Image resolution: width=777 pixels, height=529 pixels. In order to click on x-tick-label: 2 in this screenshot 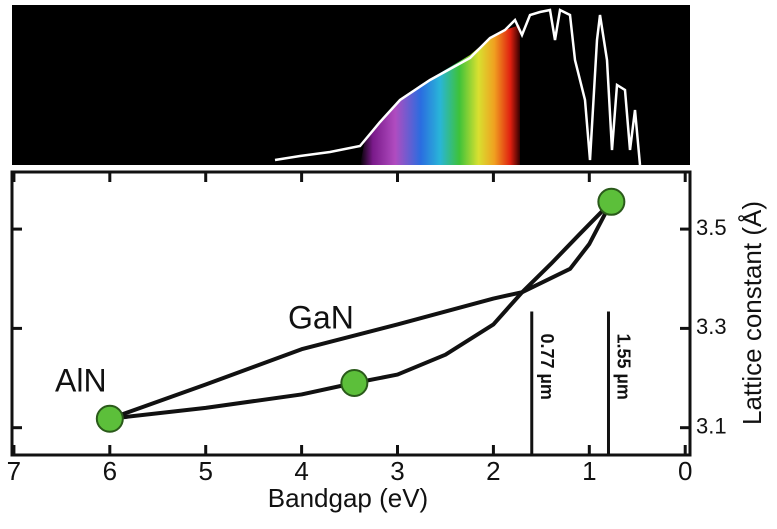, I will do `click(493, 471)`.